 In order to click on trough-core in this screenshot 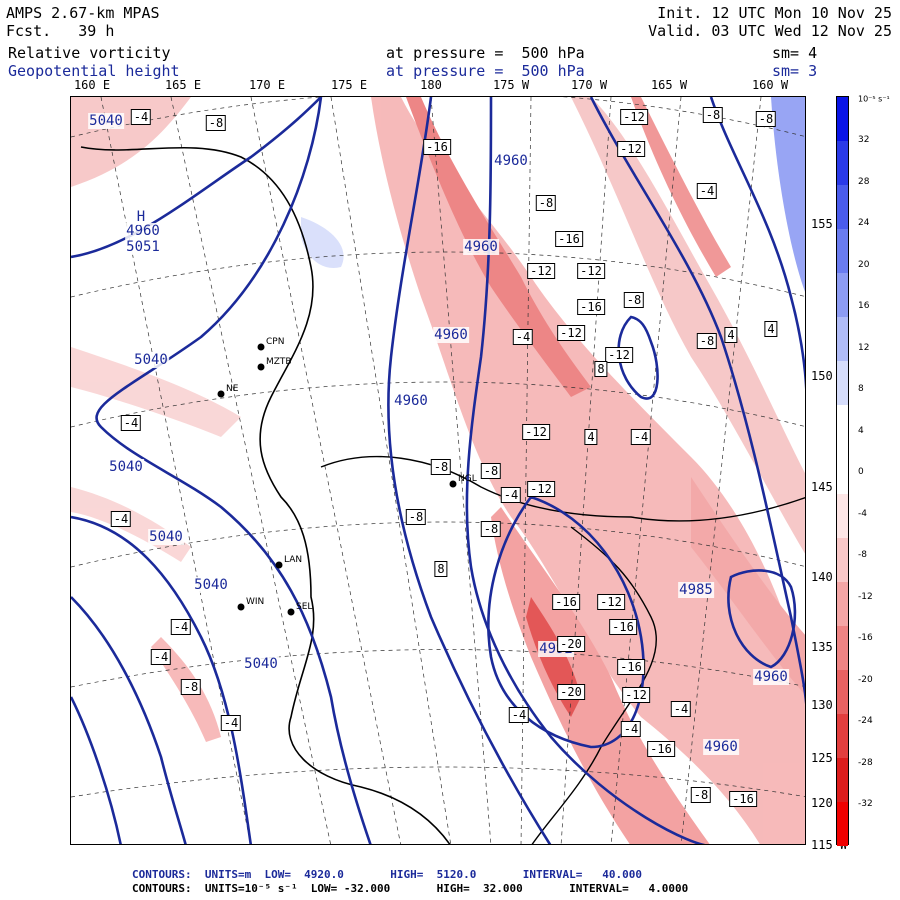, I will do `click(600, 675)`.